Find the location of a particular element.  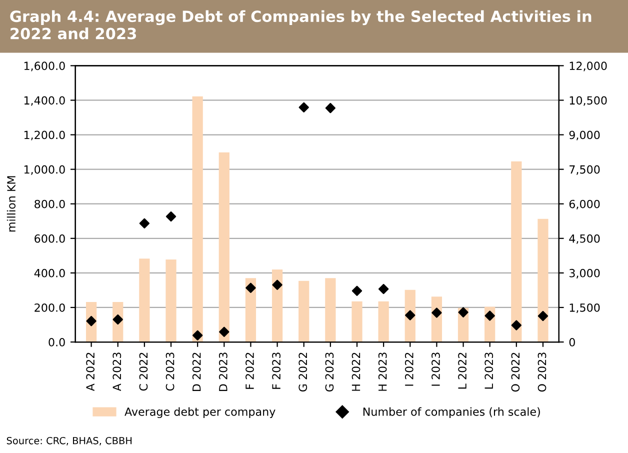

x-tick-label: I 2022 is located at coordinates (409, 369).